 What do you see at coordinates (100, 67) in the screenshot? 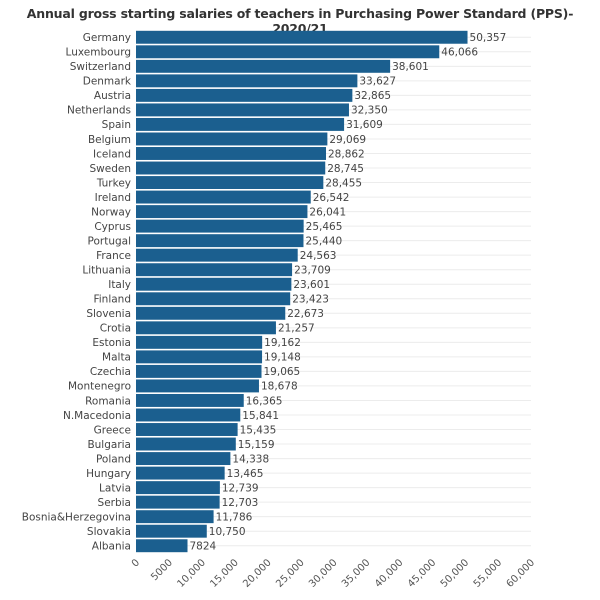
I see `category-label: Switzerland` at bounding box center [100, 67].